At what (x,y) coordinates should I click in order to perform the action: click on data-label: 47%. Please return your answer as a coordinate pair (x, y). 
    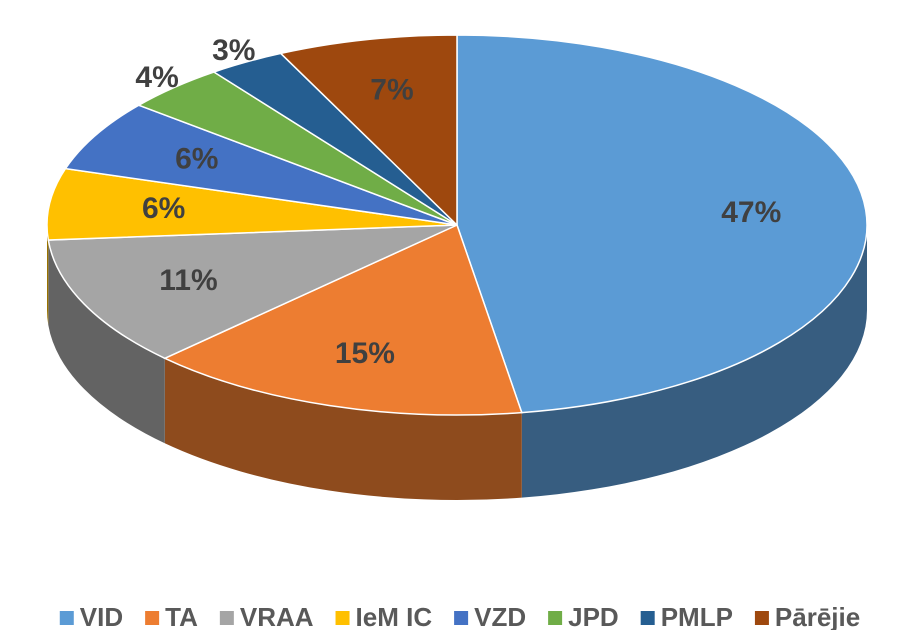
    Looking at the image, I should click on (751, 212).